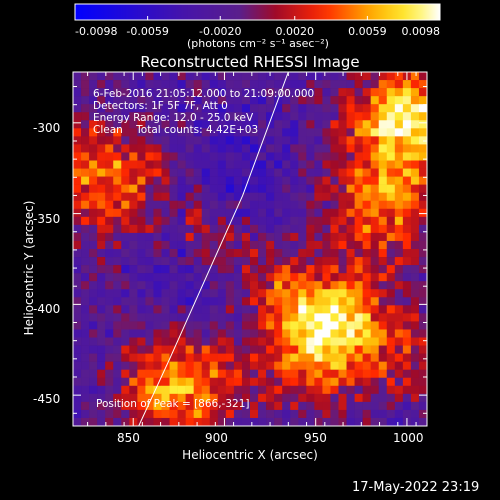 This screenshot has width=500, height=500. I want to click on colorbar-tick-label: 0.0020, so click(294, 31).